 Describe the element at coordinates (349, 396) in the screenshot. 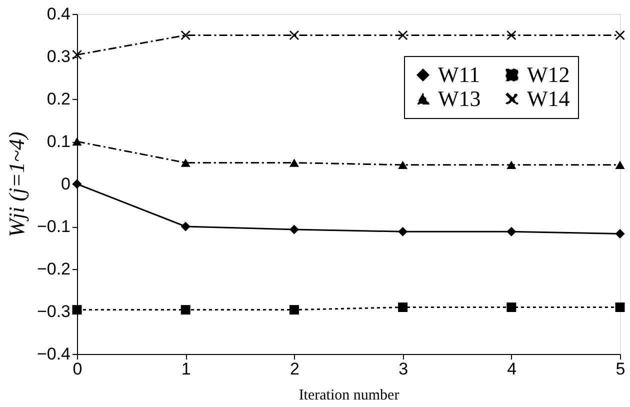

I see `x-axis-title: Iteration number` at that location.